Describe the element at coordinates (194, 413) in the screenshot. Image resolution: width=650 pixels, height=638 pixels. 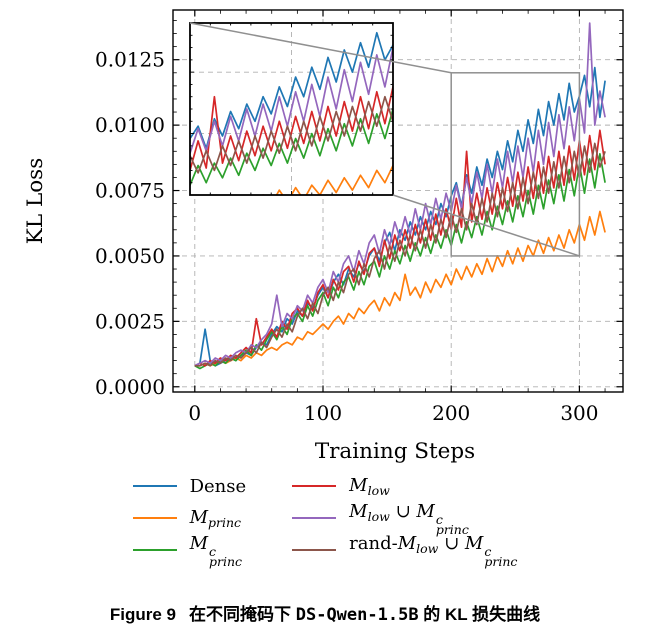
I see `x-tick-label: 0` at that location.